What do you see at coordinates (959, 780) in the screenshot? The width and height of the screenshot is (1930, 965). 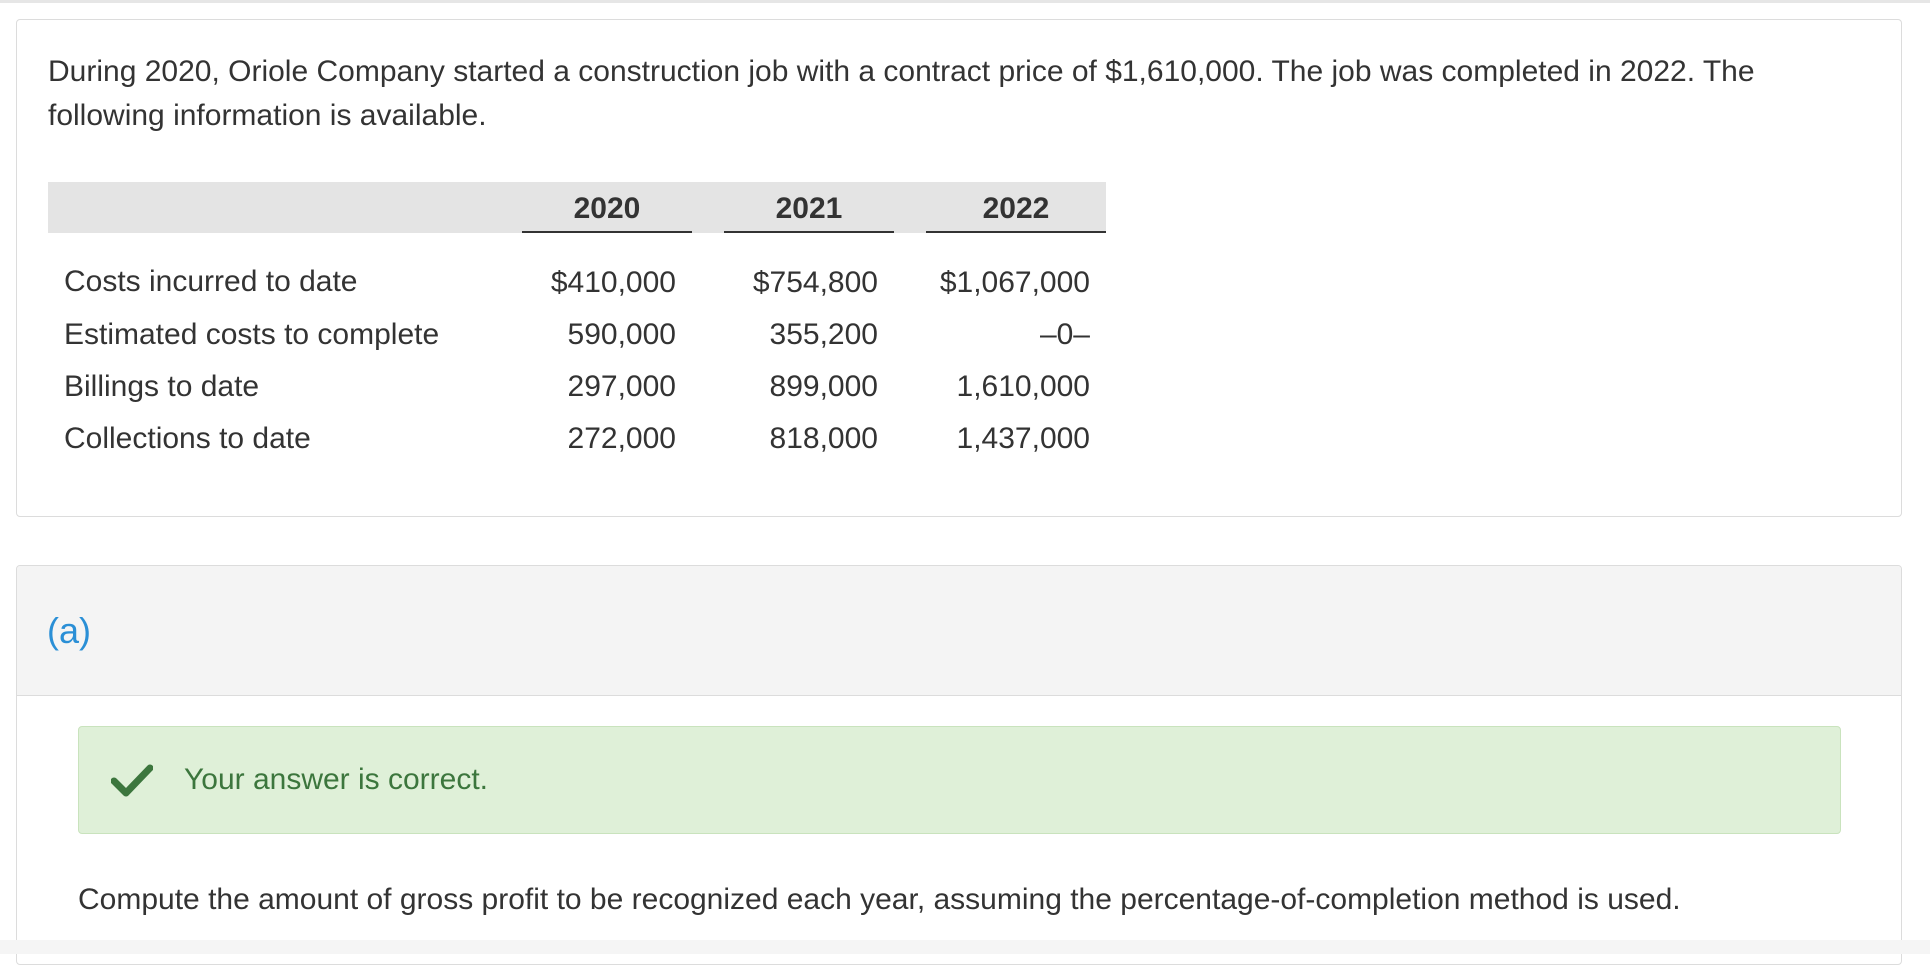 I see `correct-answer-alert: Your answer is correct.` at bounding box center [959, 780].